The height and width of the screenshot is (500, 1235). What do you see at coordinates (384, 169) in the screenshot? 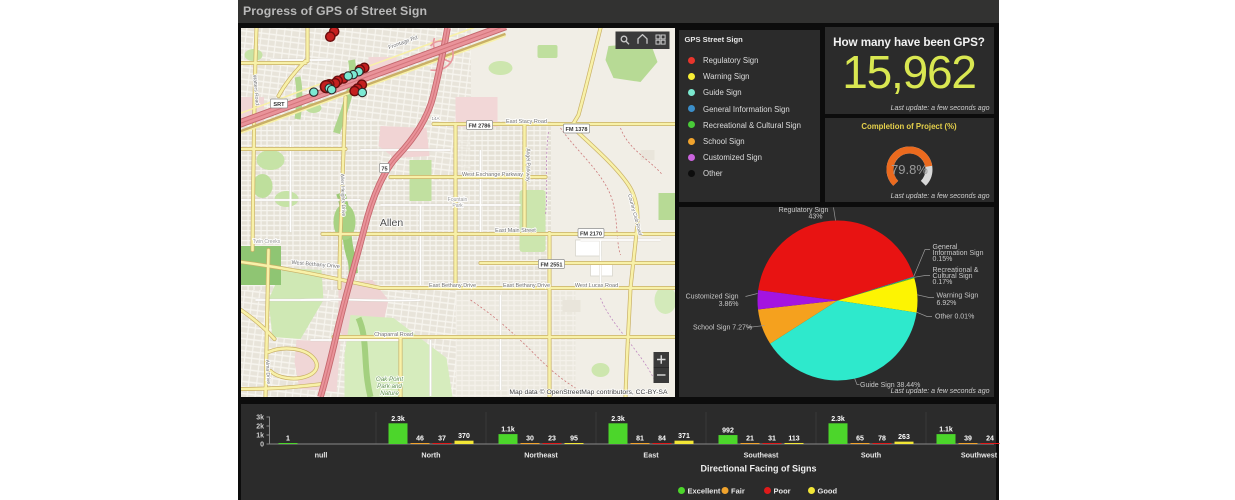
I see `svg-text: 75` at bounding box center [384, 169].